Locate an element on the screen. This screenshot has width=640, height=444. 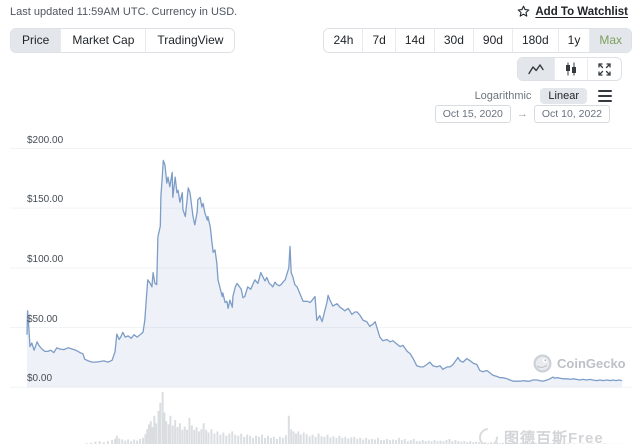
range-tabs: 24h 7d 14d 30d 90d 180d 1y Max is located at coordinates (477, 40).